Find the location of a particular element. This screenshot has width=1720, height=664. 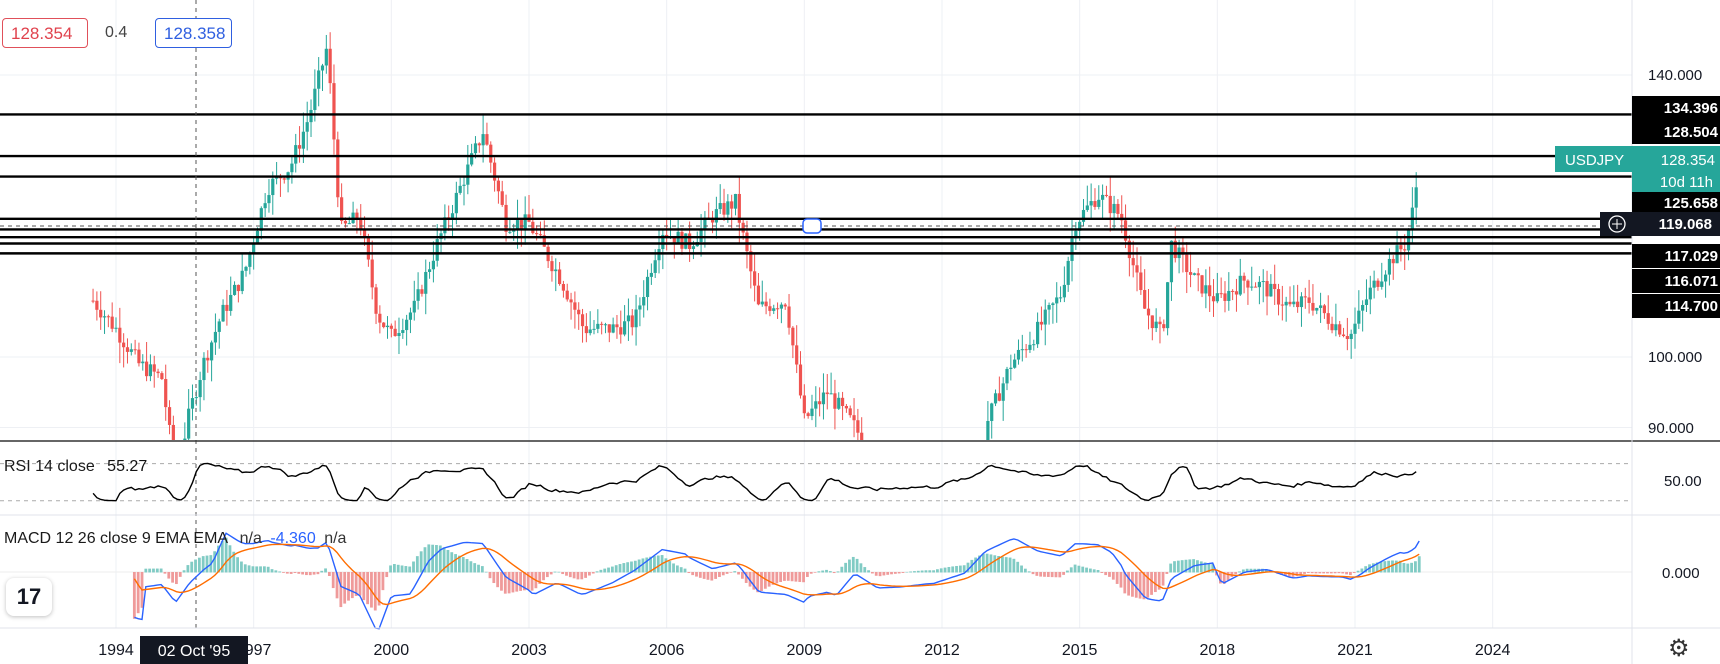

time-tick-label: 2012 is located at coordinates (942, 650).